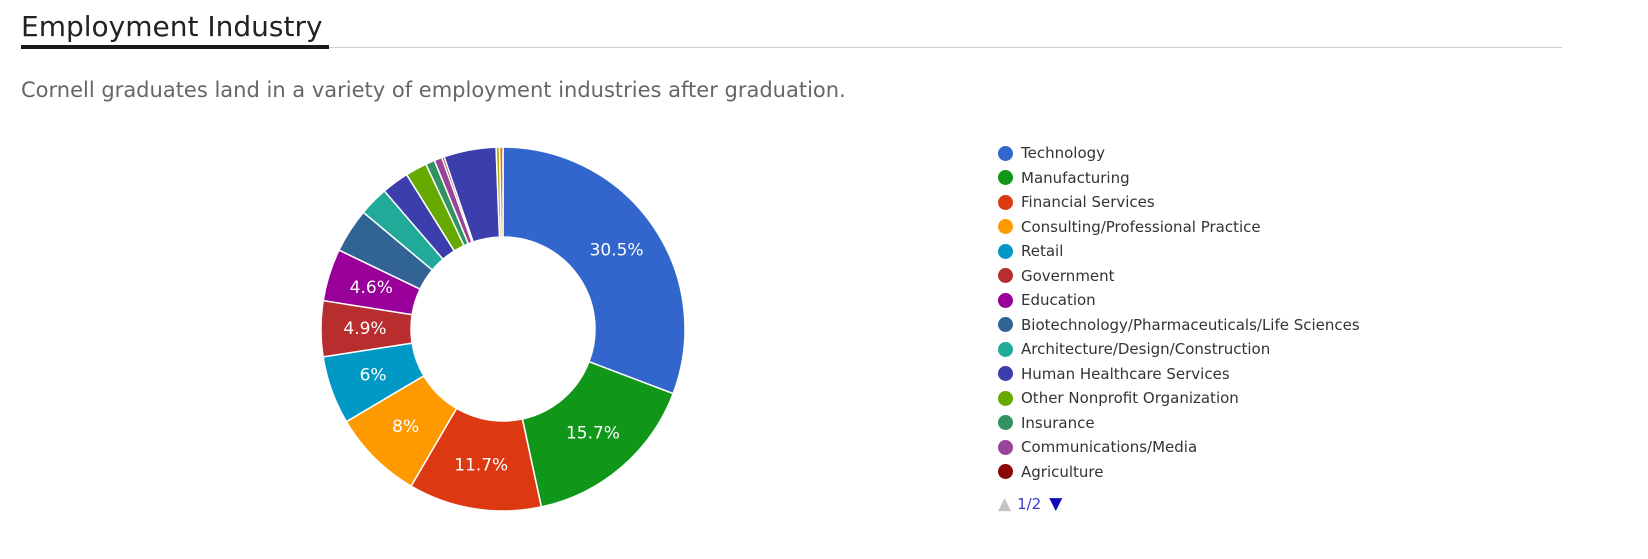 This screenshot has height=559, width=1648. Describe the element at coordinates (1208, 178) in the screenshot. I see `legend-item: Manufacturing` at that location.